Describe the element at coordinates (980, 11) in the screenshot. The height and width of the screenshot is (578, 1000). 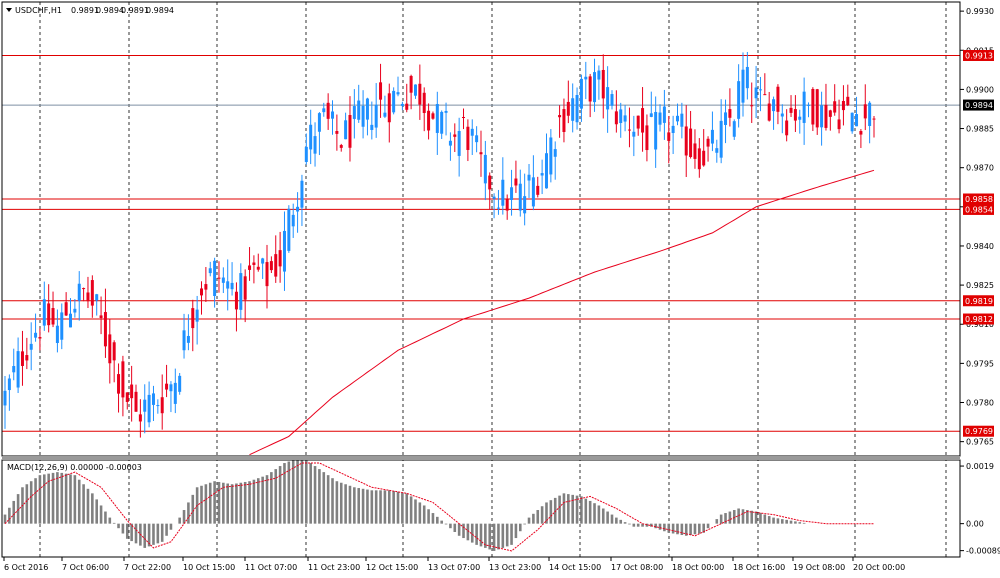
I see `price-tick-label: 0.9930` at that location.